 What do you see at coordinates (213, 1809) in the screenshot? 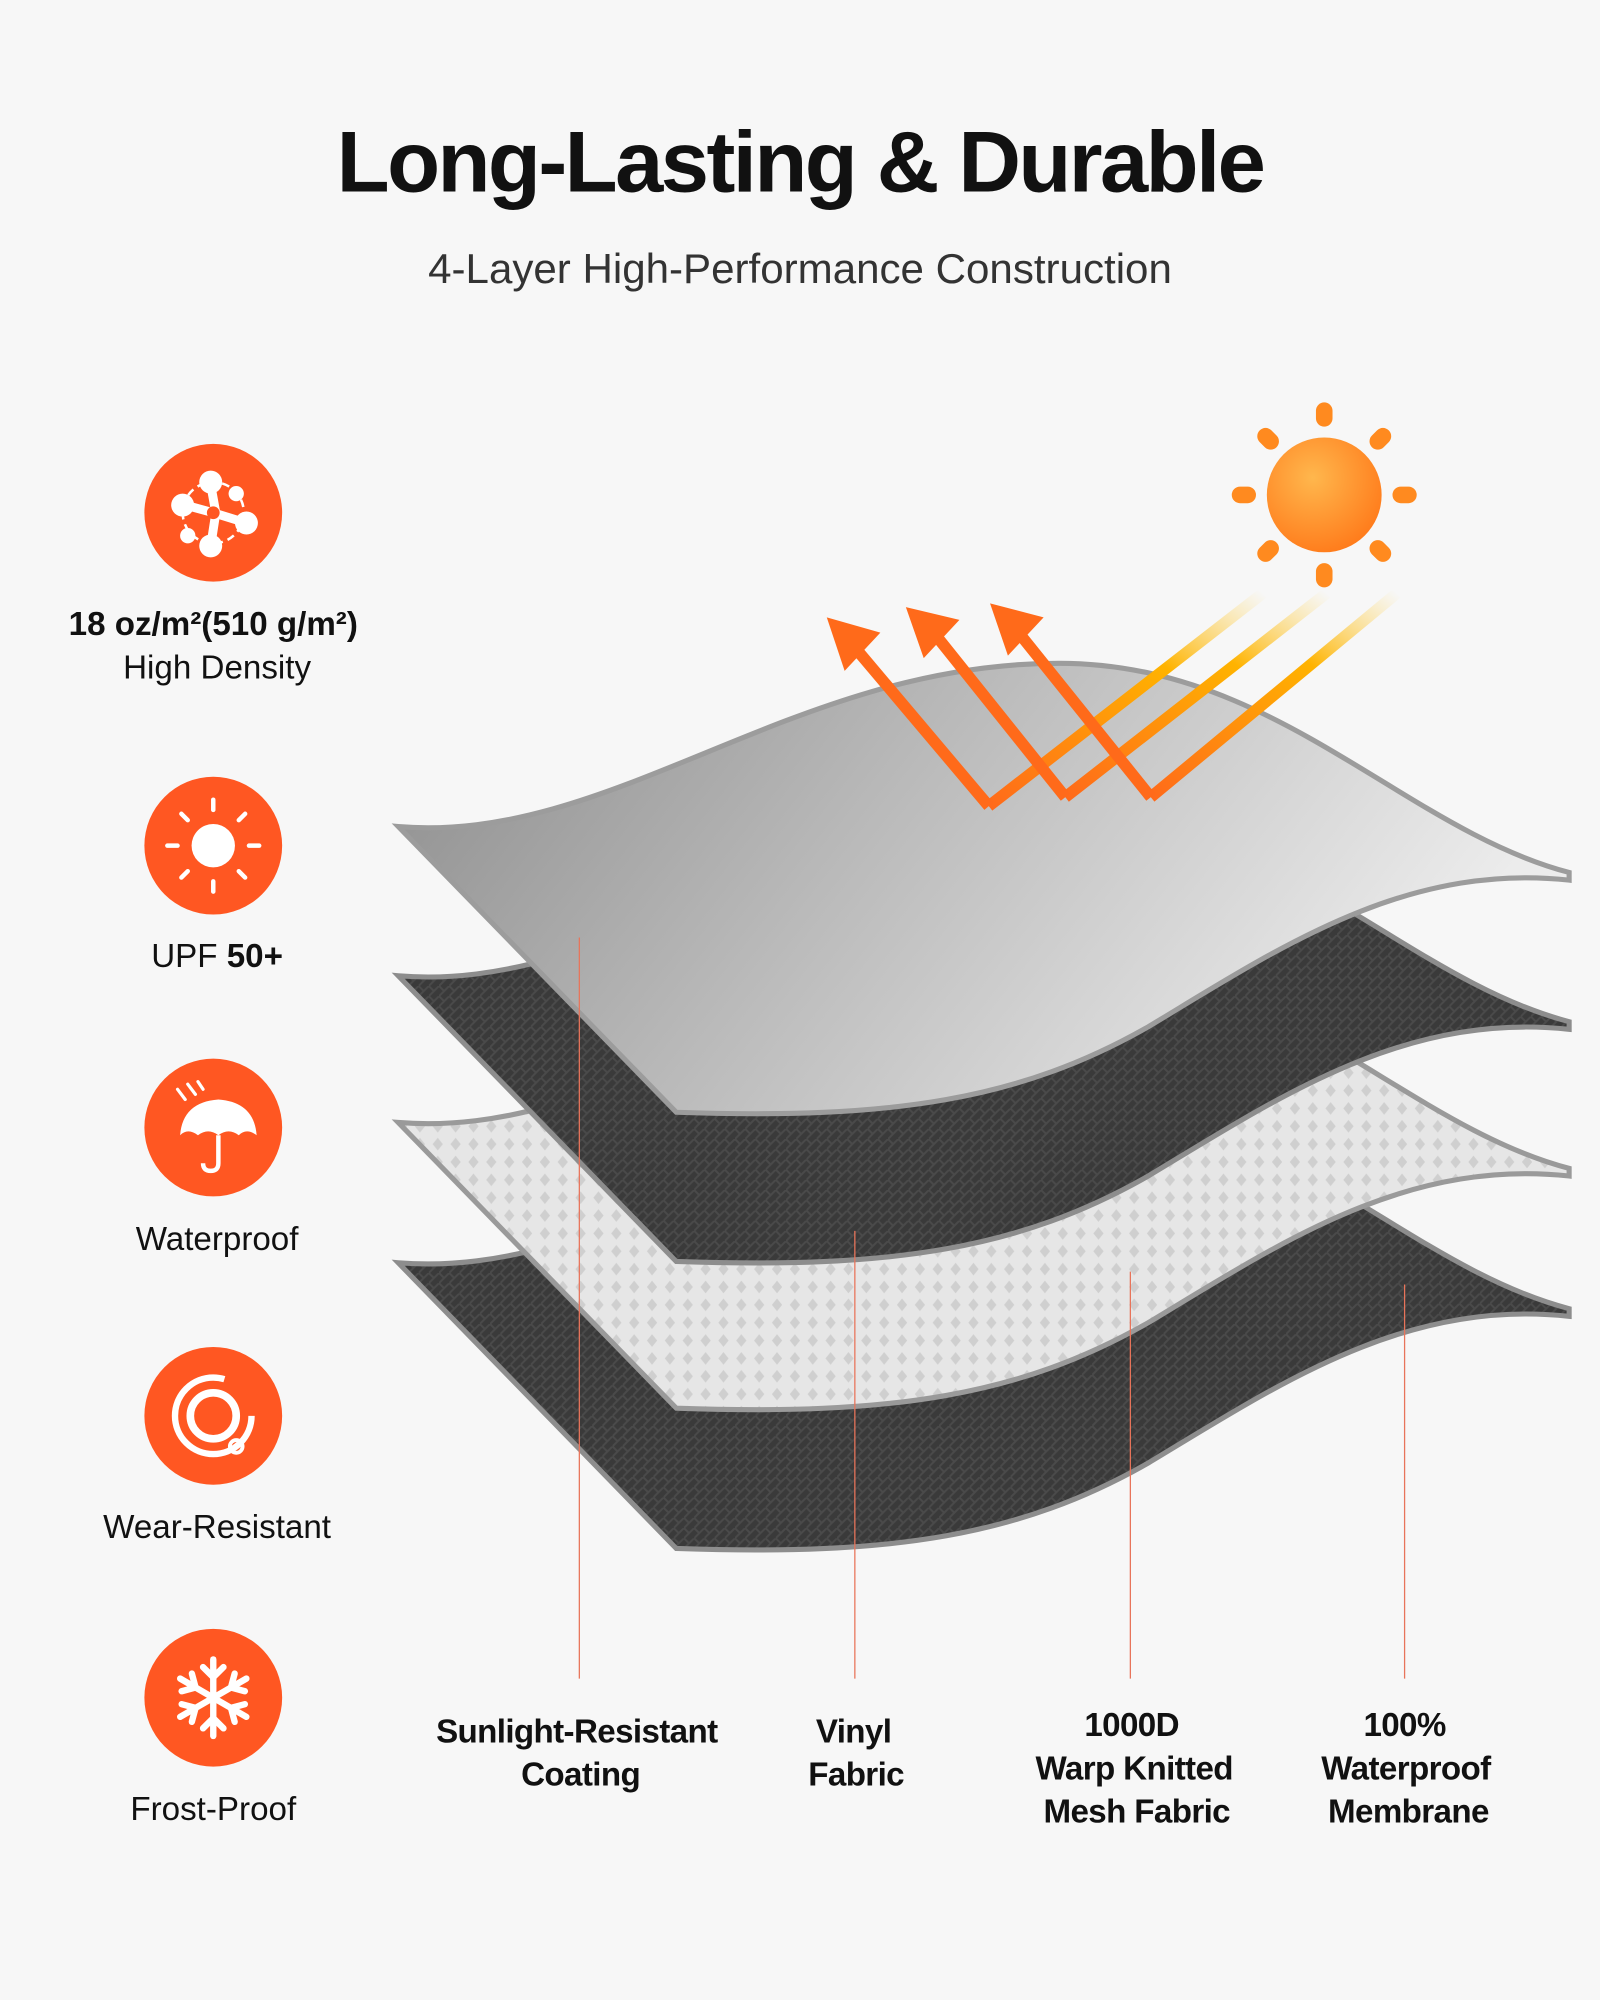
I see `feature-frost-label: Frost-Proof` at bounding box center [213, 1809].